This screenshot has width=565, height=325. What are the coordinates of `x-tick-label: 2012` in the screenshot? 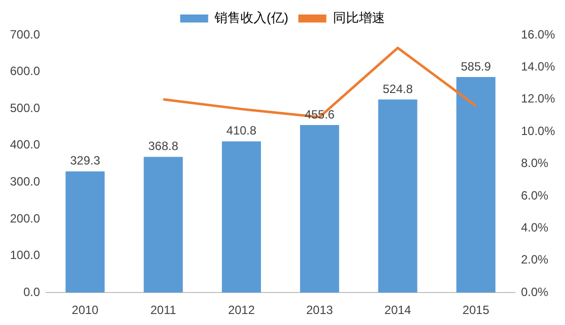 It's located at (242, 310).